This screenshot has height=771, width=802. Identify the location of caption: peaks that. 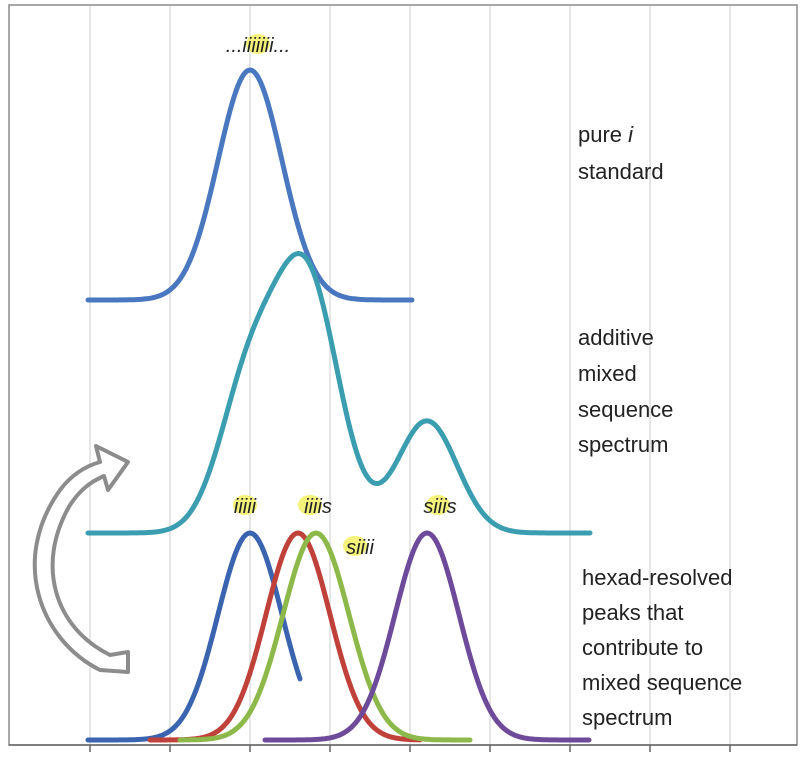
(633, 612).